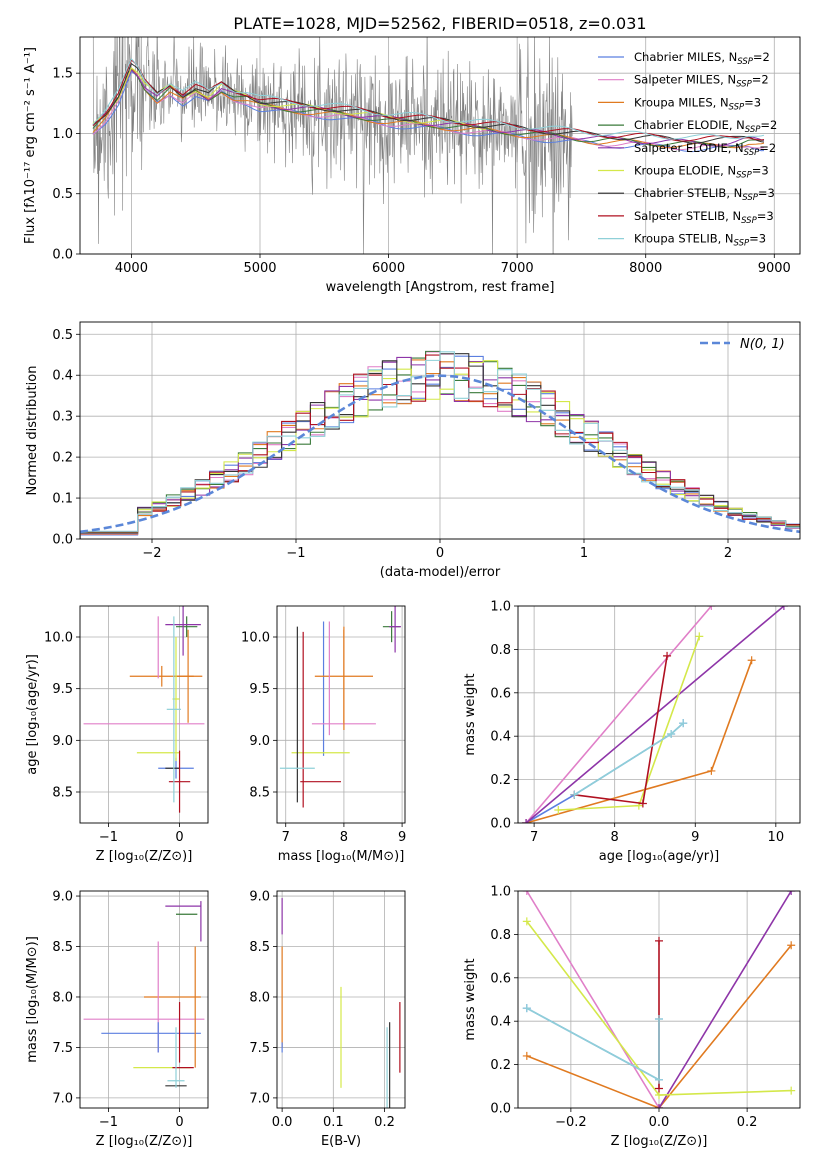 This screenshot has height=1170, width=819. What do you see at coordinates (62, 499) in the screenshot?
I see `y-tick-label: 0.1` at bounding box center [62, 499].